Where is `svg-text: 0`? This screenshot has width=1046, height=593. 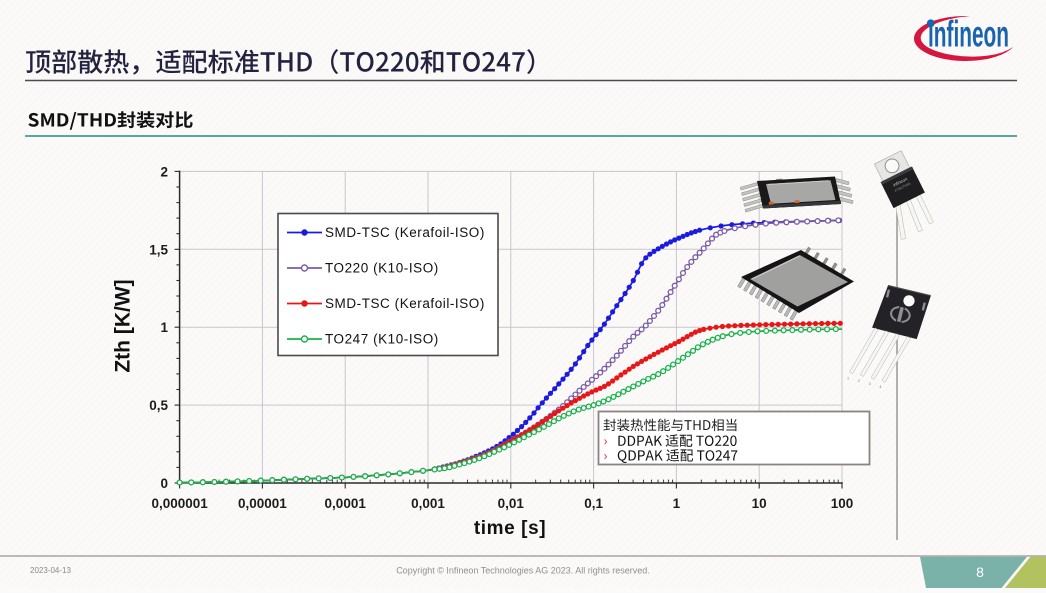
svg-text: 0 is located at coordinates (164, 483).